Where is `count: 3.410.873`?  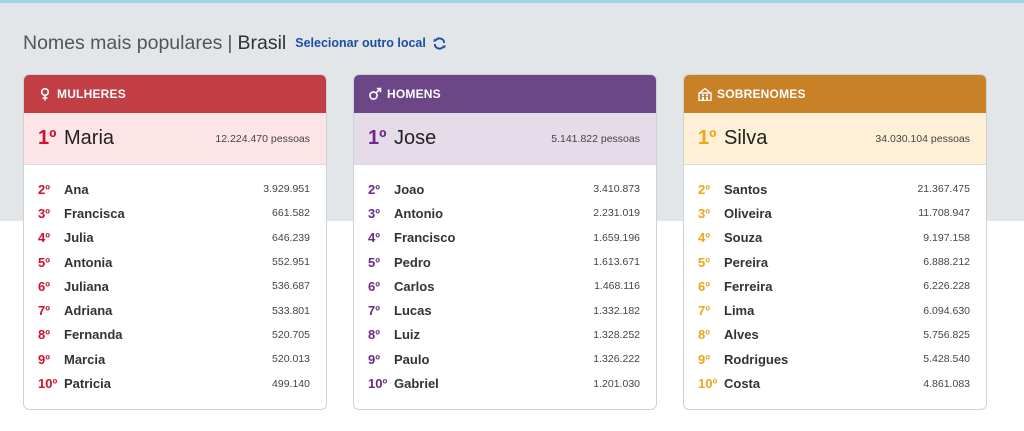 count: 3.410.873 is located at coordinates (616, 189).